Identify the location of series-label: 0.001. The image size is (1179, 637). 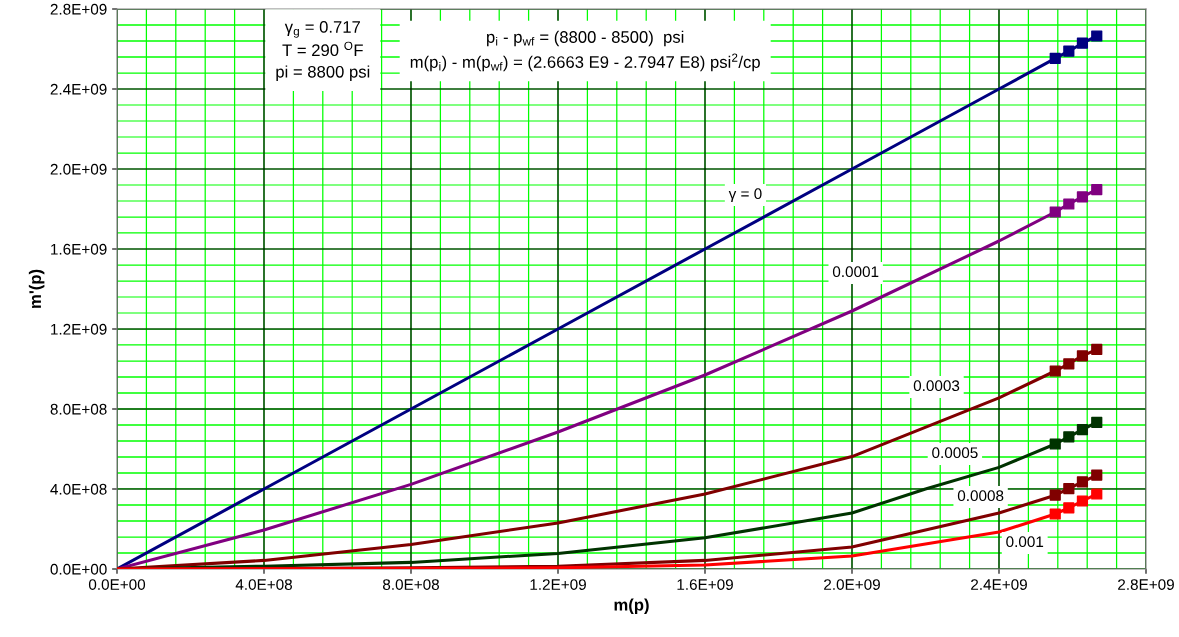
(1025, 542).